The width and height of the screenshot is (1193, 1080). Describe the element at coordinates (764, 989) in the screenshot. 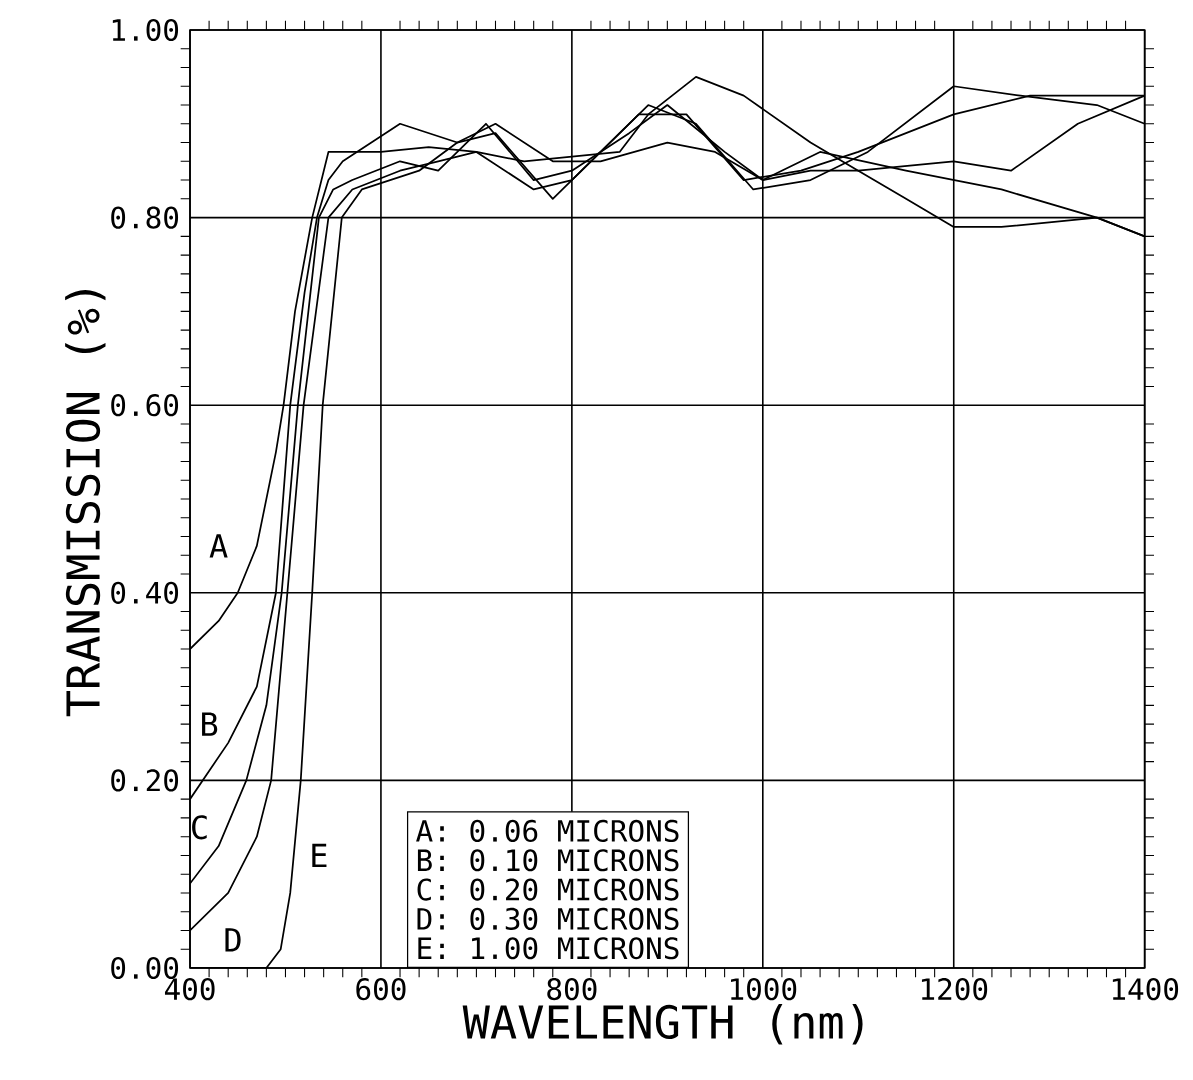

I see `x-tick-label: 1000` at that location.